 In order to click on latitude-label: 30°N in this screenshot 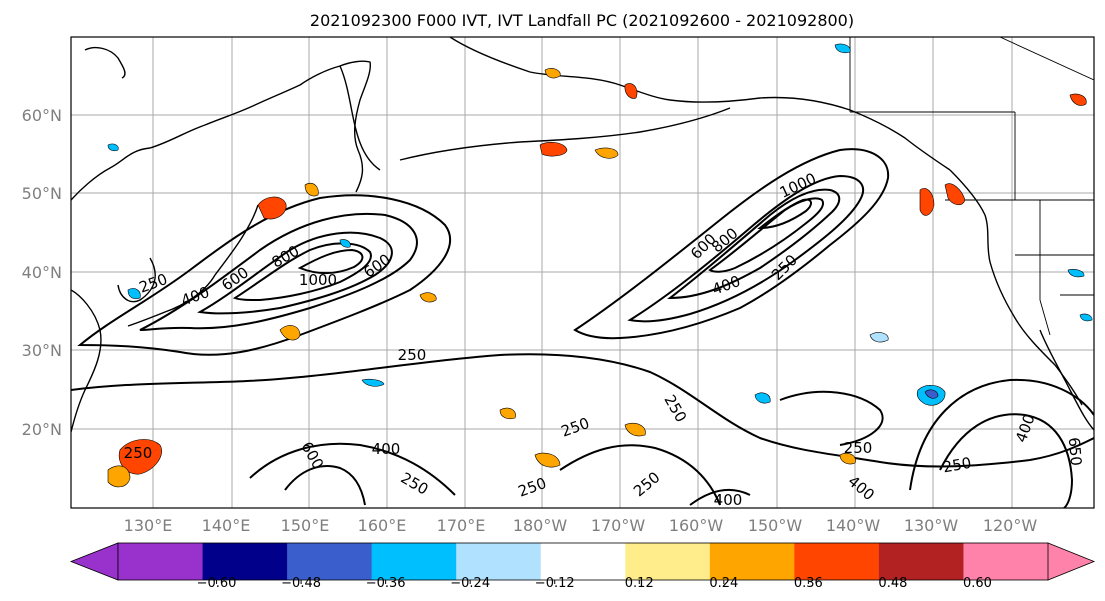, I will do `click(42, 350)`.